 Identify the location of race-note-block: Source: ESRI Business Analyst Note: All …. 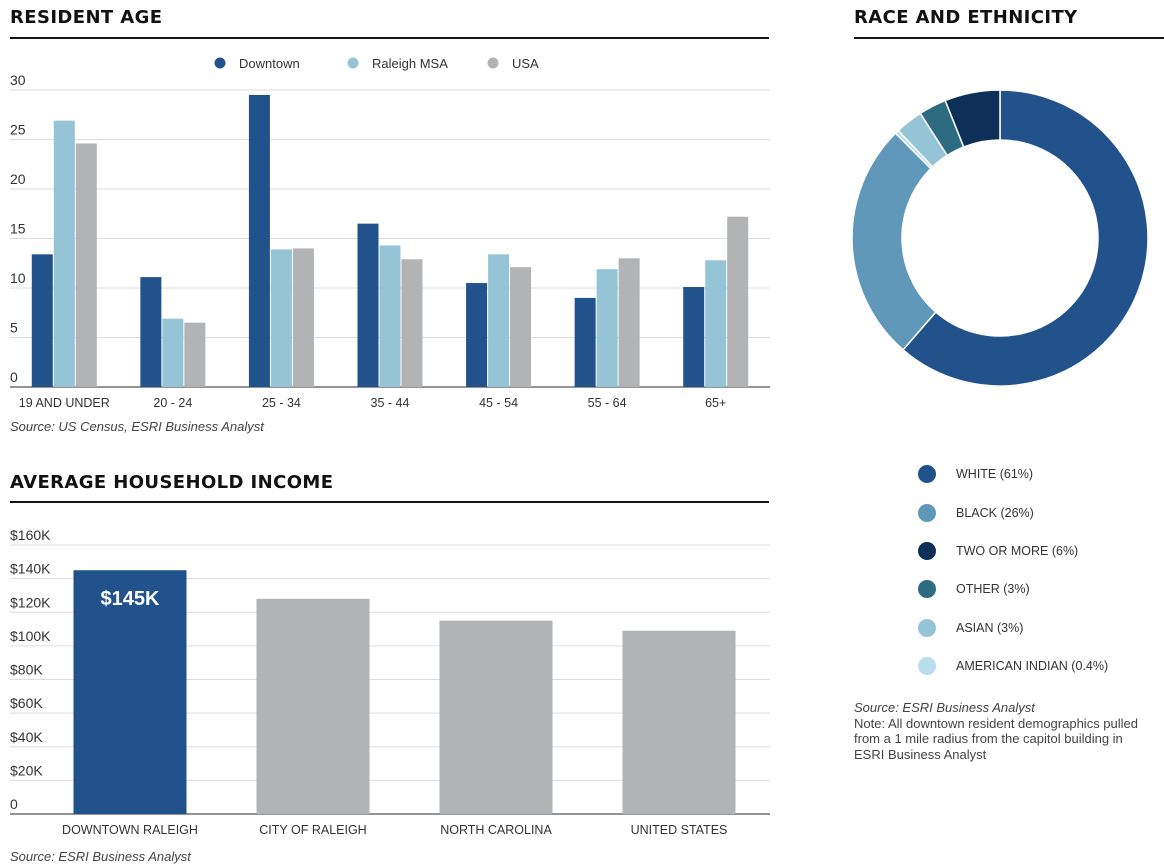
(1004, 731).